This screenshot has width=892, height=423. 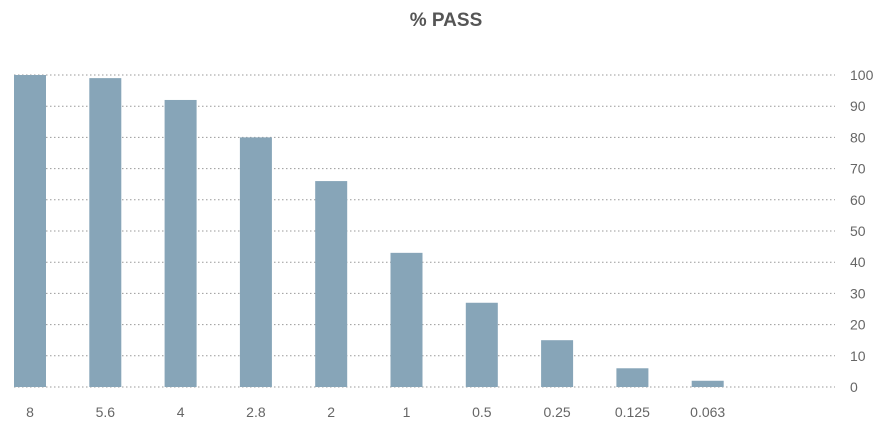 What do you see at coordinates (858, 325) in the screenshot?
I see `y-tick-label: 20` at bounding box center [858, 325].